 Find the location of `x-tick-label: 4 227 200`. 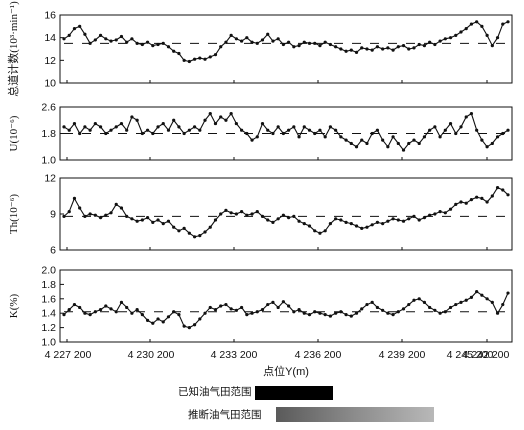

x-tick-label: 4 227 200 is located at coordinates (68, 355).